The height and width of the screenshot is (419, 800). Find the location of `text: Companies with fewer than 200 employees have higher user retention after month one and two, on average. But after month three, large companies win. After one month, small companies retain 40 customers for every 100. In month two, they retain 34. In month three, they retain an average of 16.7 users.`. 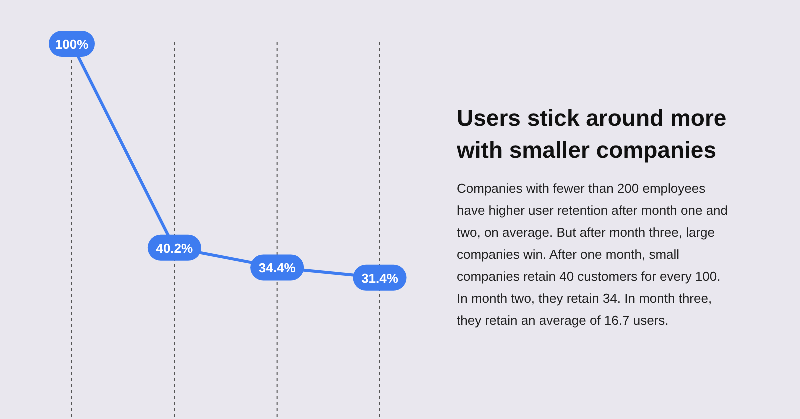

text: Companies with fewer than 200 employees have higher user retention after month one and two, on average. But after month three, large companies win. After one month, small companies retain 40 customers for every 100. In month two, they retain 34. In month three, they retain an average of 16.7 users. is located at coordinates (592, 254).